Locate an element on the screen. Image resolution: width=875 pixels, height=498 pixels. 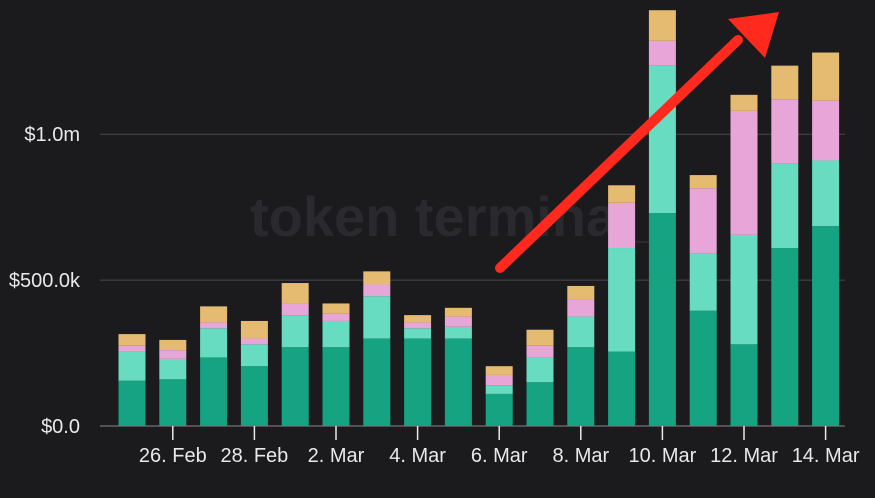
arrow-head is located at coordinates (753, 35).